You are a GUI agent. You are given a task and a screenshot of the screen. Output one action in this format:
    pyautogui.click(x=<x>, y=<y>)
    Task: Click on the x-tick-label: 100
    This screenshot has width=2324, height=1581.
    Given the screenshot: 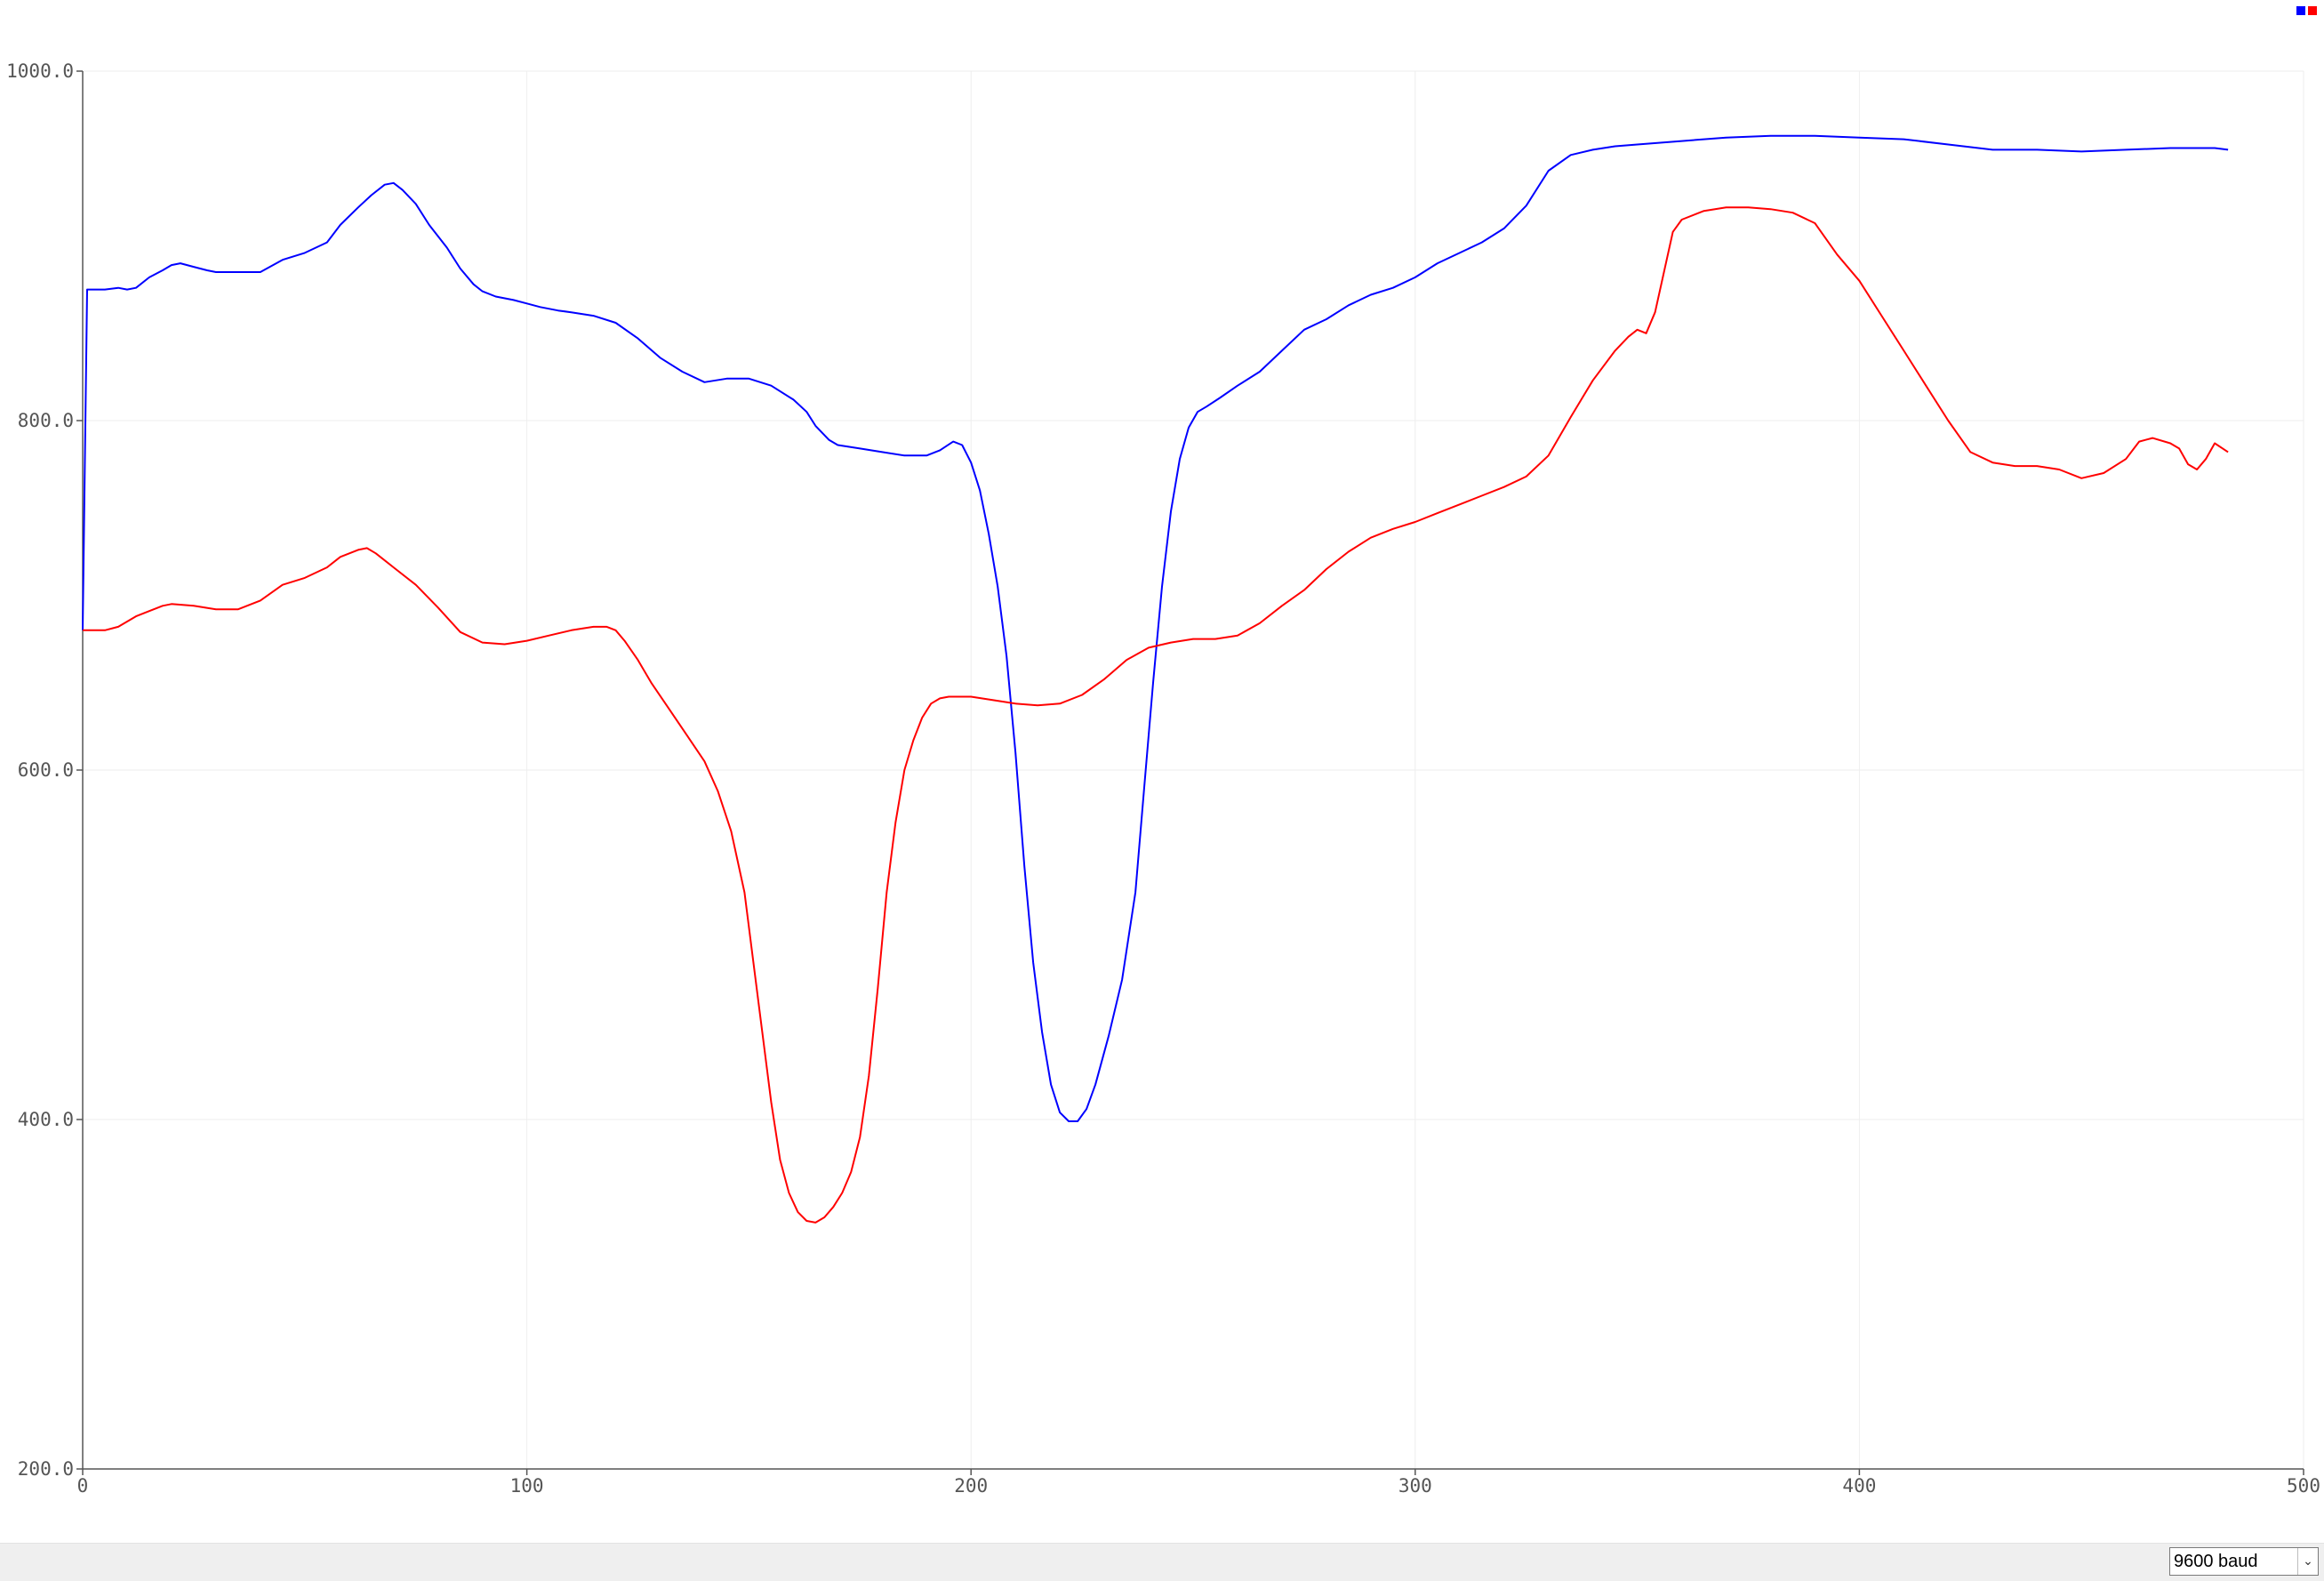 What is the action you would take?
    pyautogui.click(x=527, y=1486)
    